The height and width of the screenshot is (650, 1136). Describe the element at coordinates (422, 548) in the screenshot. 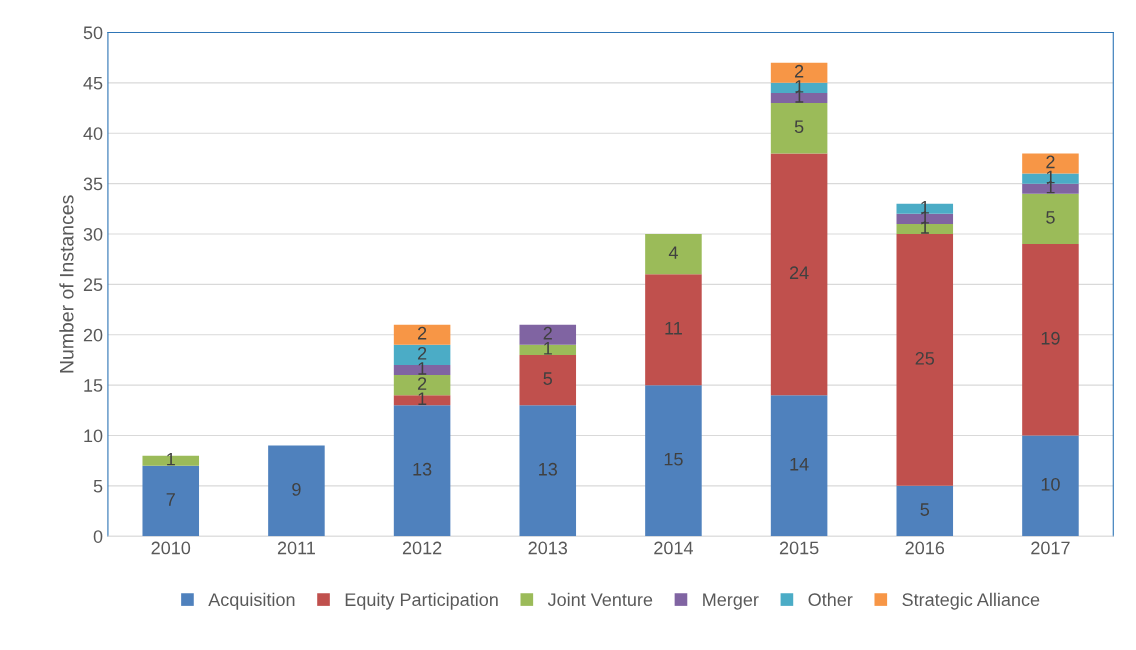

I see `x-tick-label: 2012` at that location.